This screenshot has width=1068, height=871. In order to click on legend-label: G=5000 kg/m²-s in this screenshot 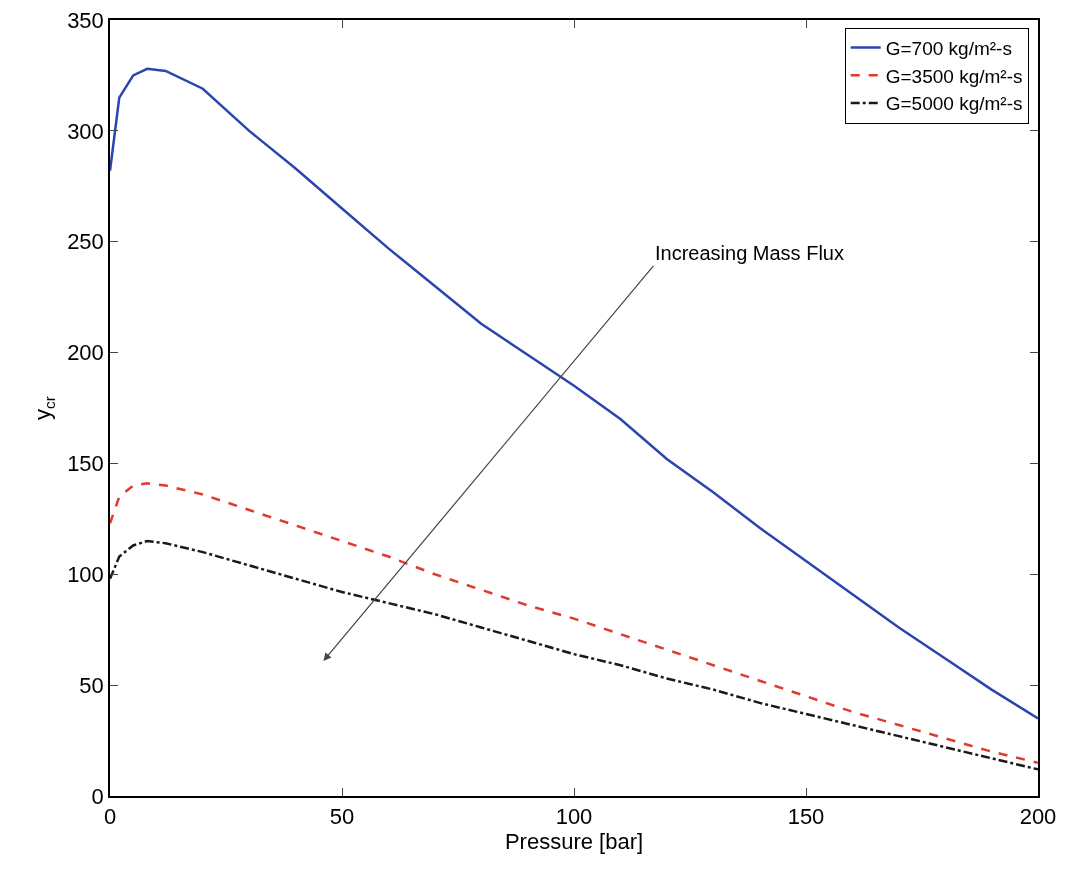, I will do `click(954, 104)`.